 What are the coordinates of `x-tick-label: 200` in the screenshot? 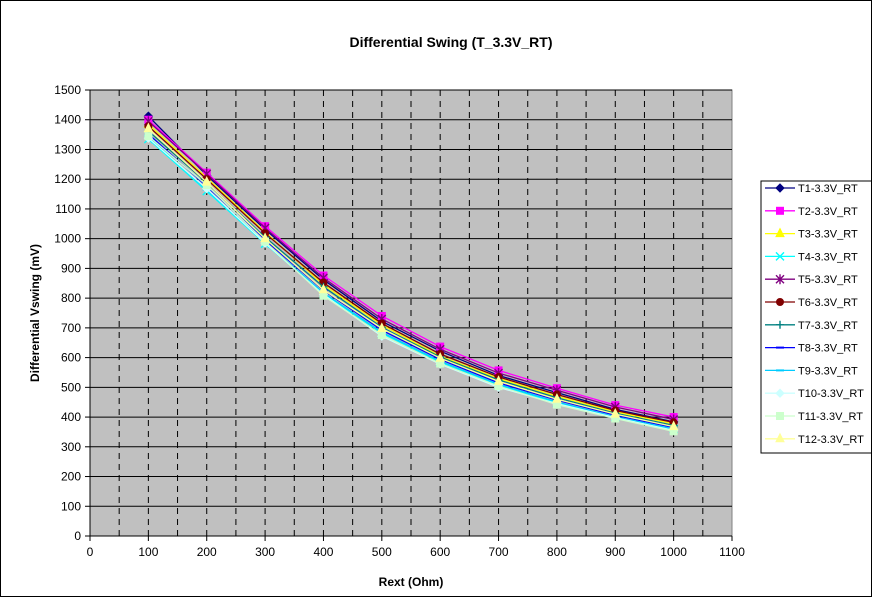 It's located at (207, 552).